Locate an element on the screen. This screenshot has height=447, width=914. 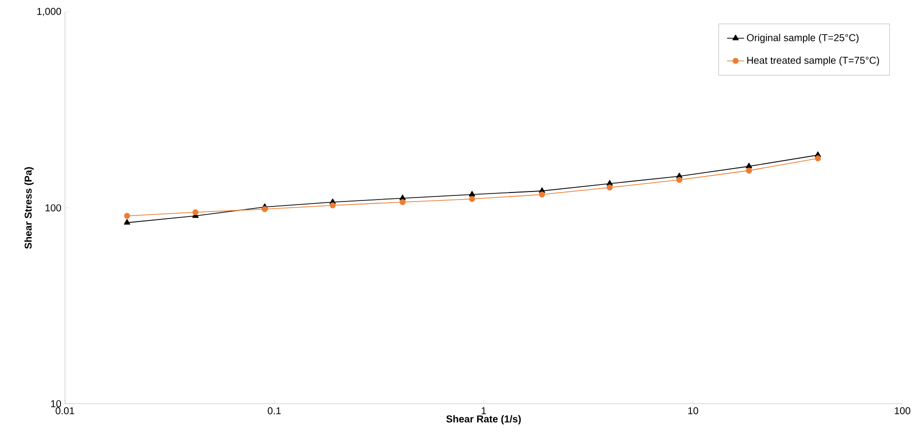
x-tick-label: 0.1 is located at coordinates (274, 410).